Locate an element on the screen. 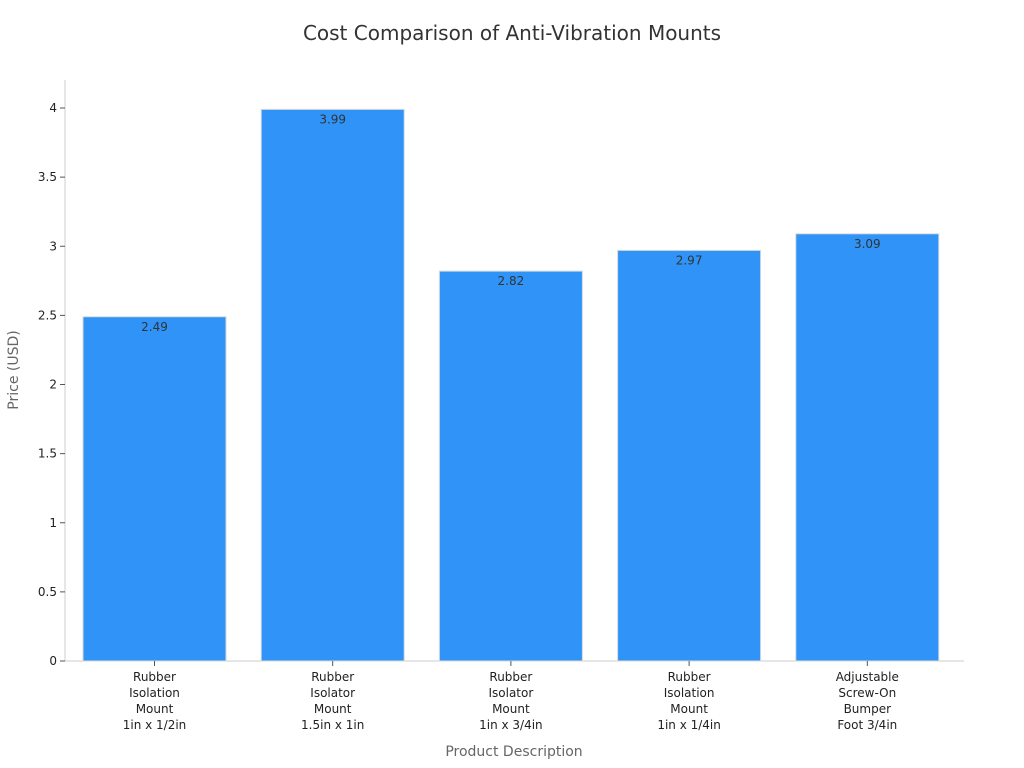 This screenshot has height=768, width=1024. x-tick-label: Foot 3/4in is located at coordinates (867, 725).